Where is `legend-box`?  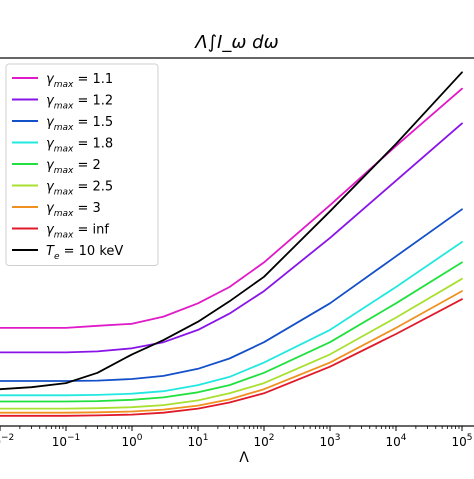
legend-box is located at coordinates (82, 164).